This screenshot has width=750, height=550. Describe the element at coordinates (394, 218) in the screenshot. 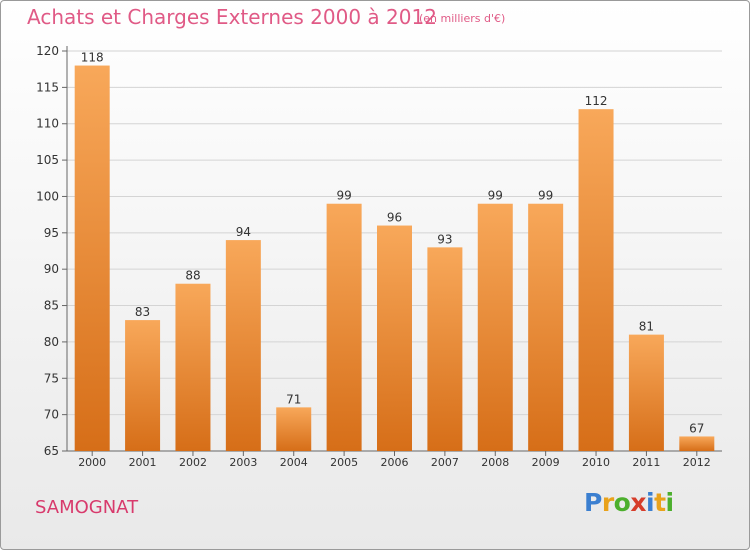

I see `data-label: 96` at that location.